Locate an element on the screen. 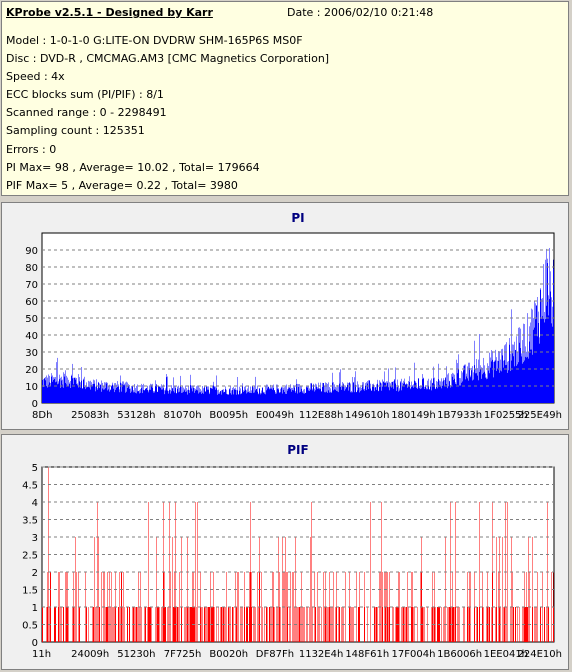 The image size is (572, 672). y-tick-label: 5 is located at coordinates (35, 468).